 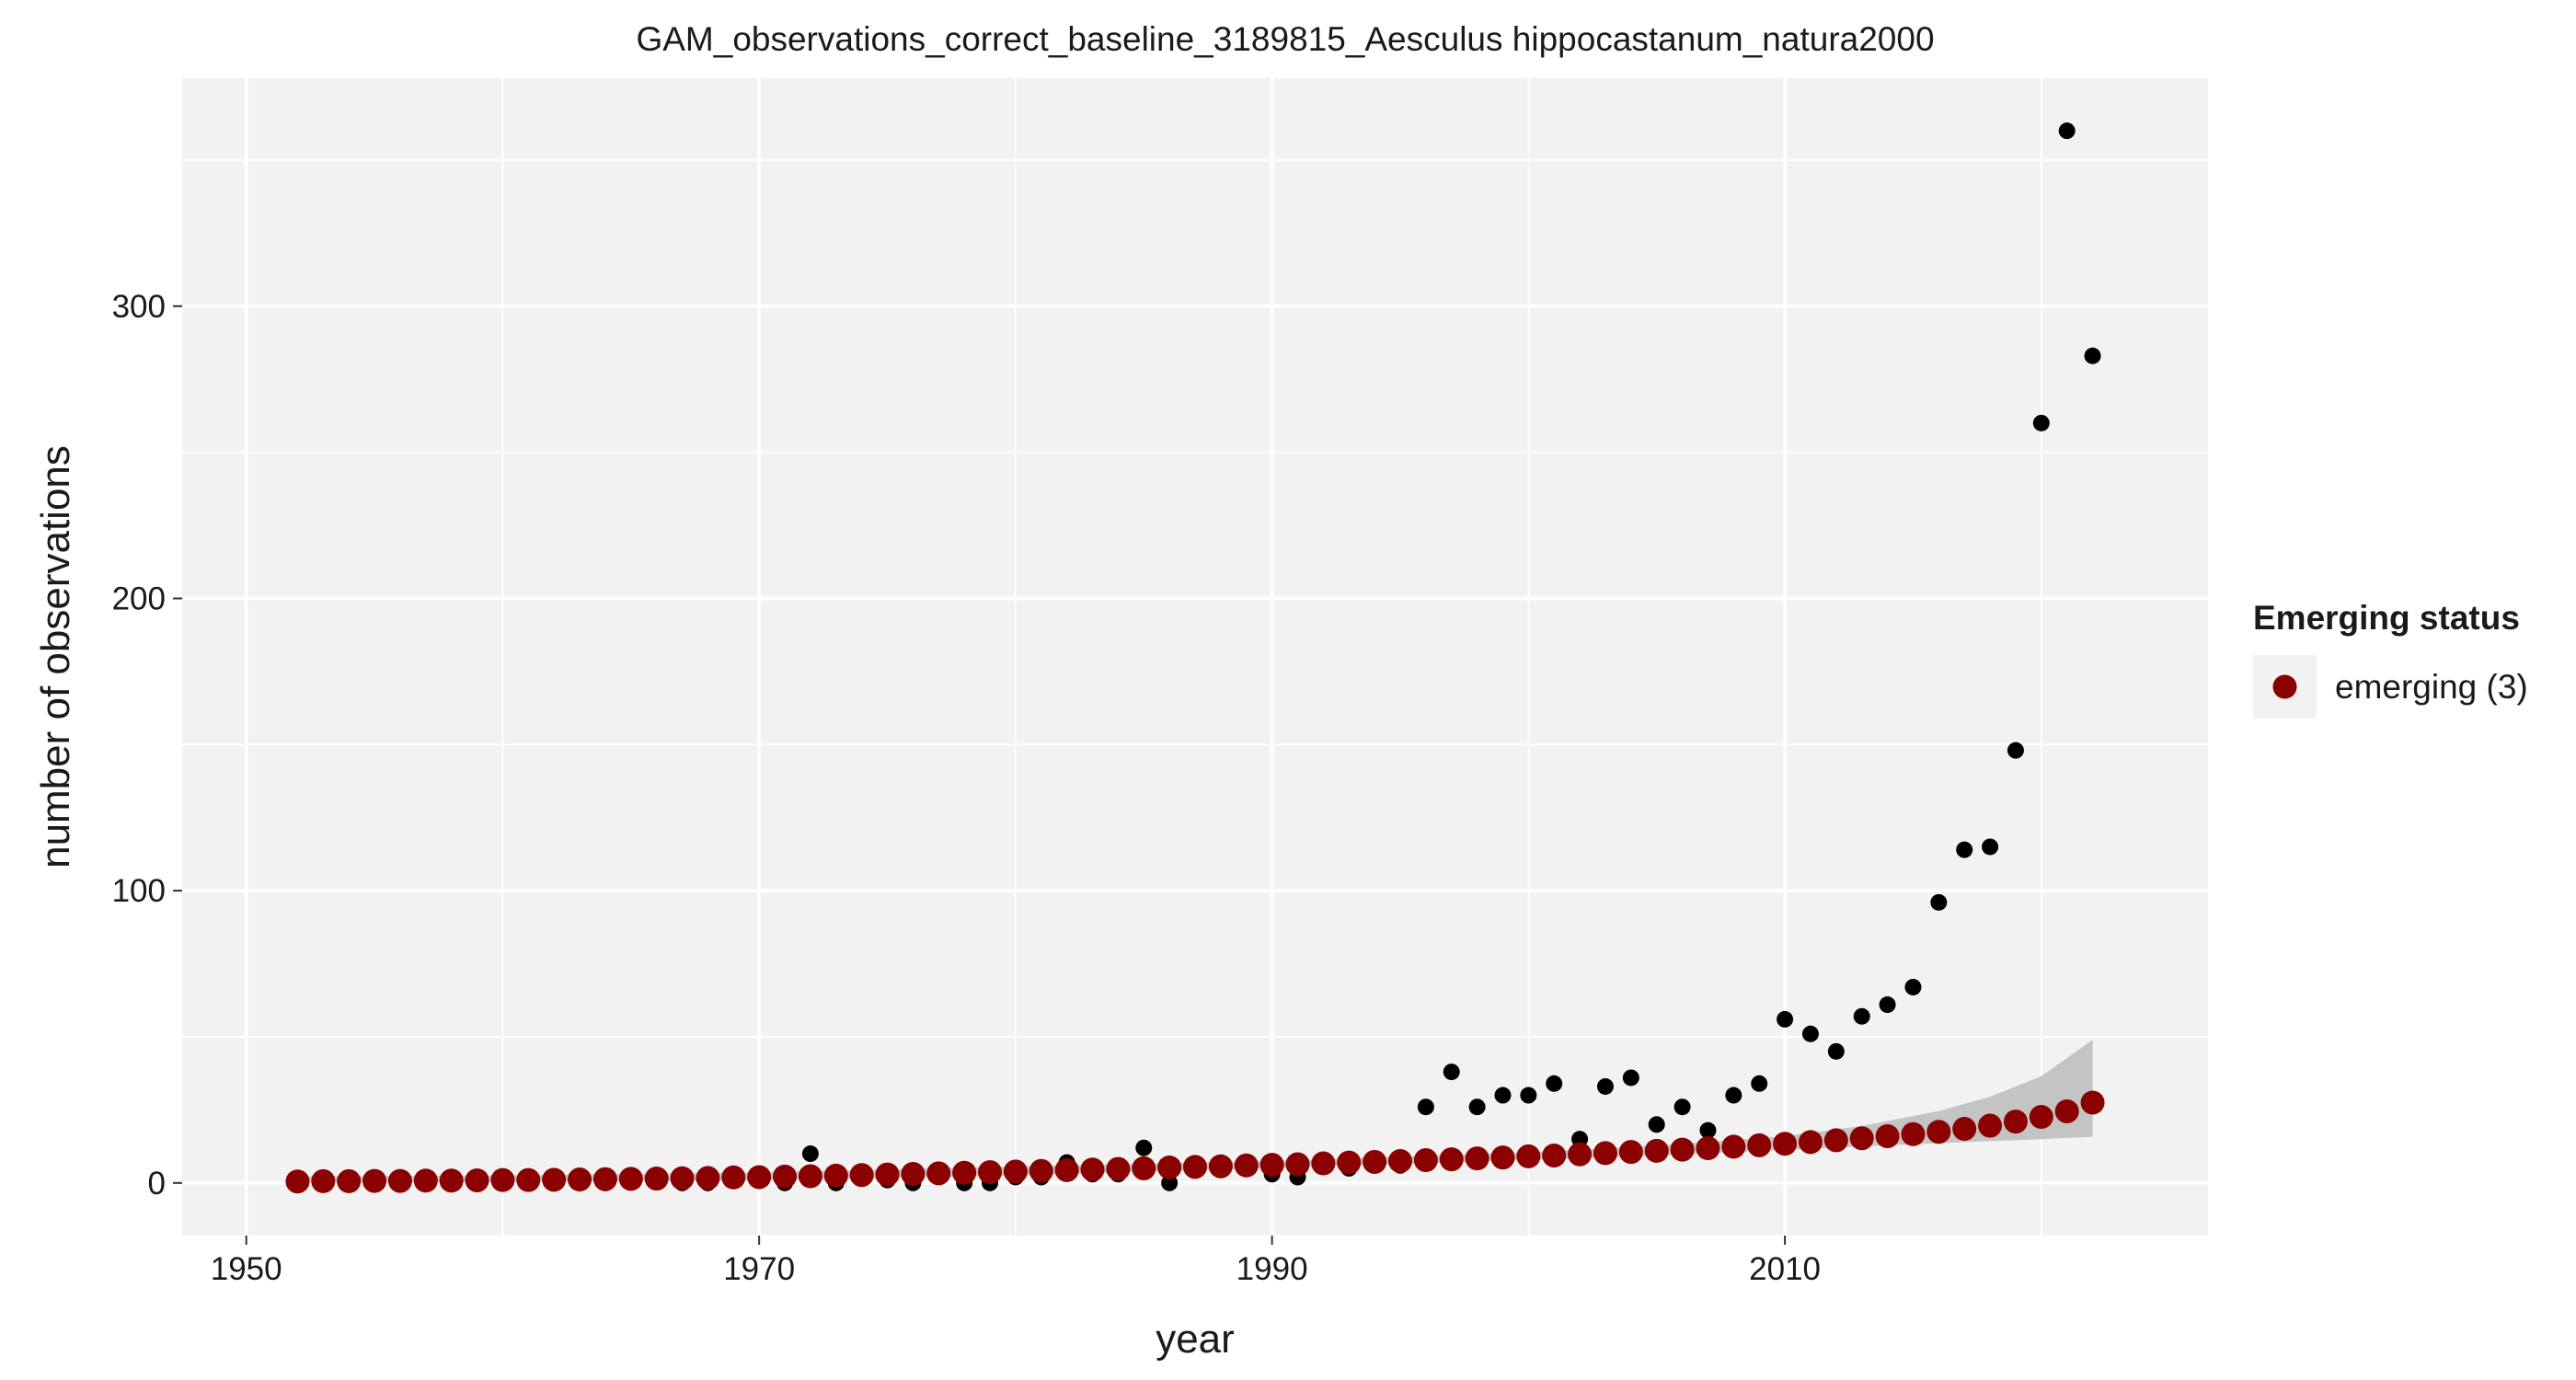 I want to click on legend-entry-label: emerging (3), so click(x=2431, y=687).